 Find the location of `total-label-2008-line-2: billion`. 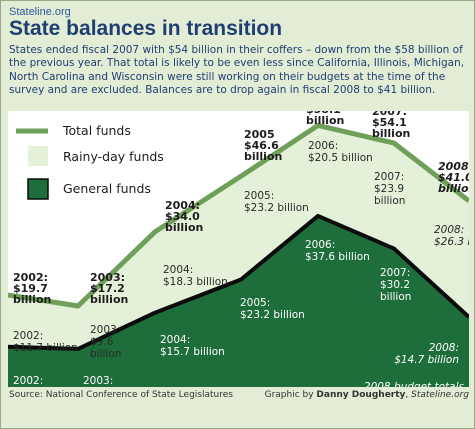

total-label-2008-line-2: billion is located at coordinates (453, 188).